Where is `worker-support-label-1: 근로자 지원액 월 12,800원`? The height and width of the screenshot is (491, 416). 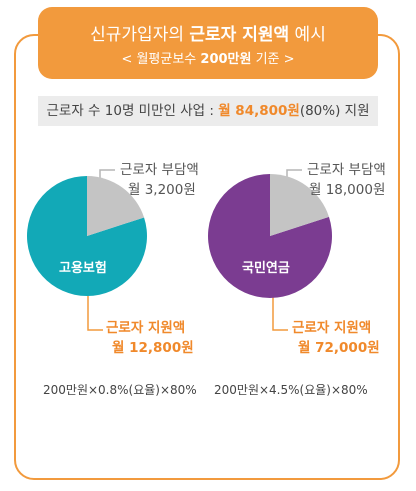
worker-support-label-1: 근로자 지원액 월 12,800원 is located at coordinates (150, 338).